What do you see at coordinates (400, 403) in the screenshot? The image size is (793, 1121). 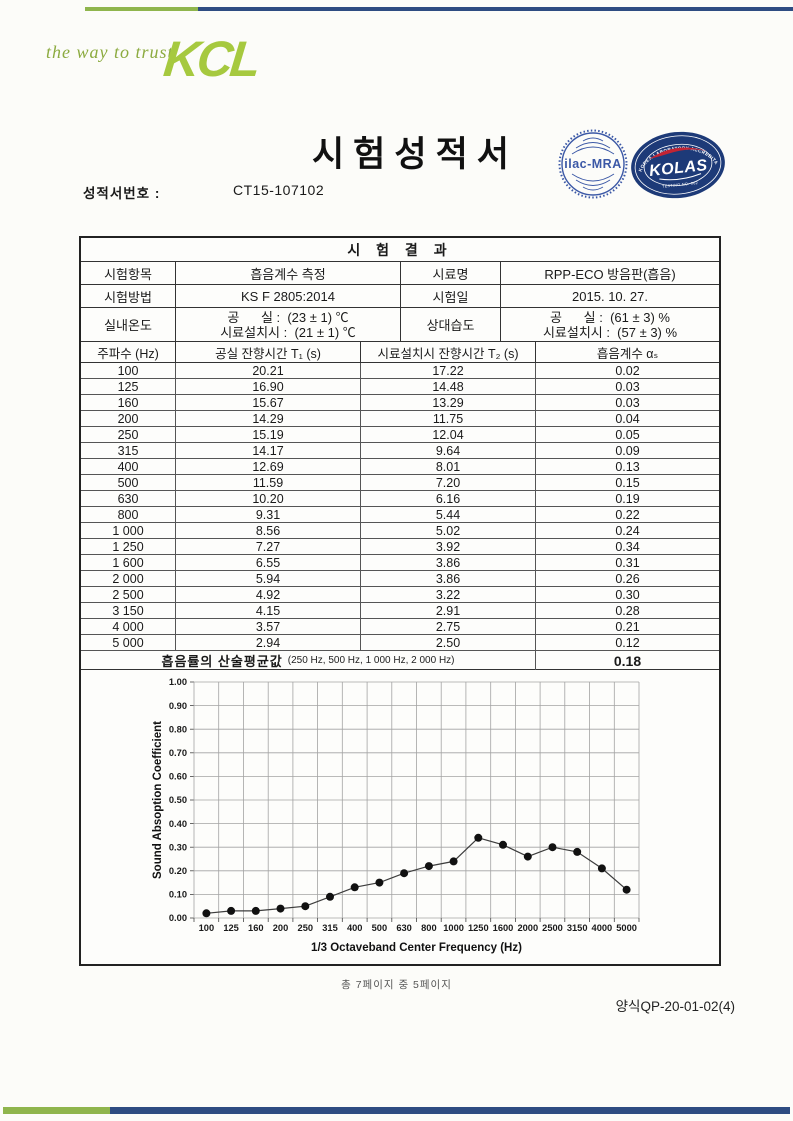 I see `table-row: 160 15.67 13.29 0.03` at bounding box center [400, 403].